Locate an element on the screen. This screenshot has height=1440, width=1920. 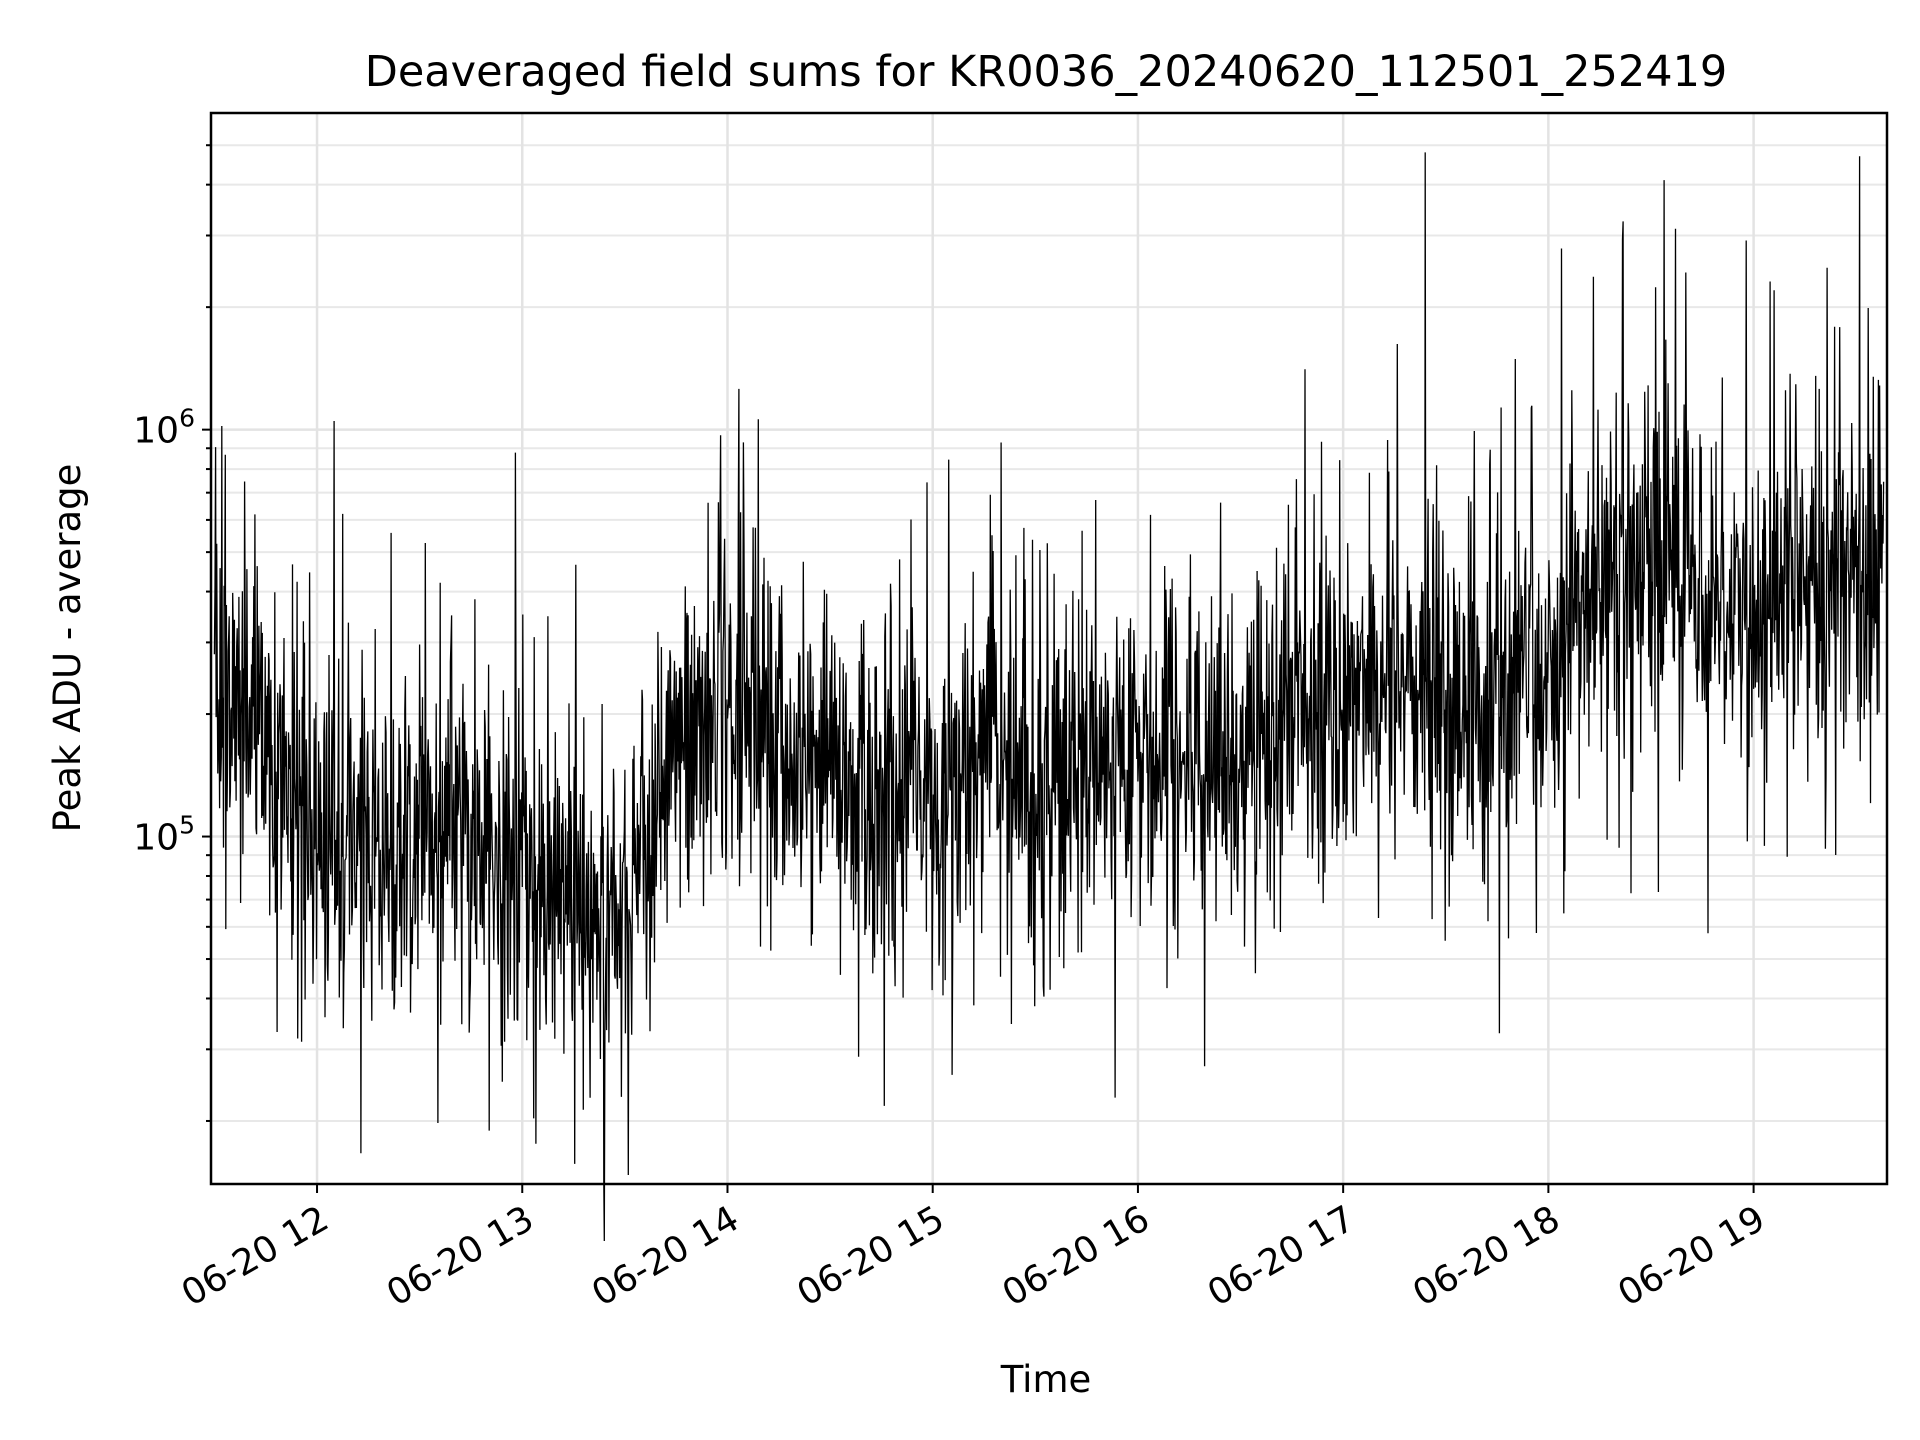
y-tick-label: 10⁶ is located at coordinates (164, 428).